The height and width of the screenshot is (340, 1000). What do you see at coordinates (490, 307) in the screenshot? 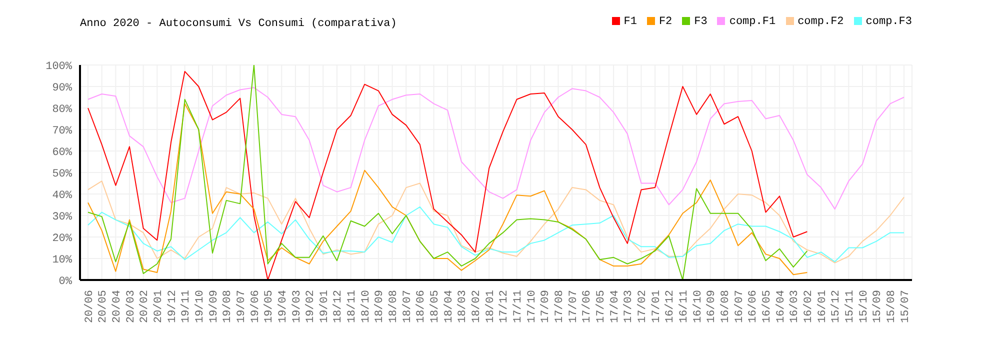
I see `x-tick-label: 18/01` at bounding box center [490, 307].